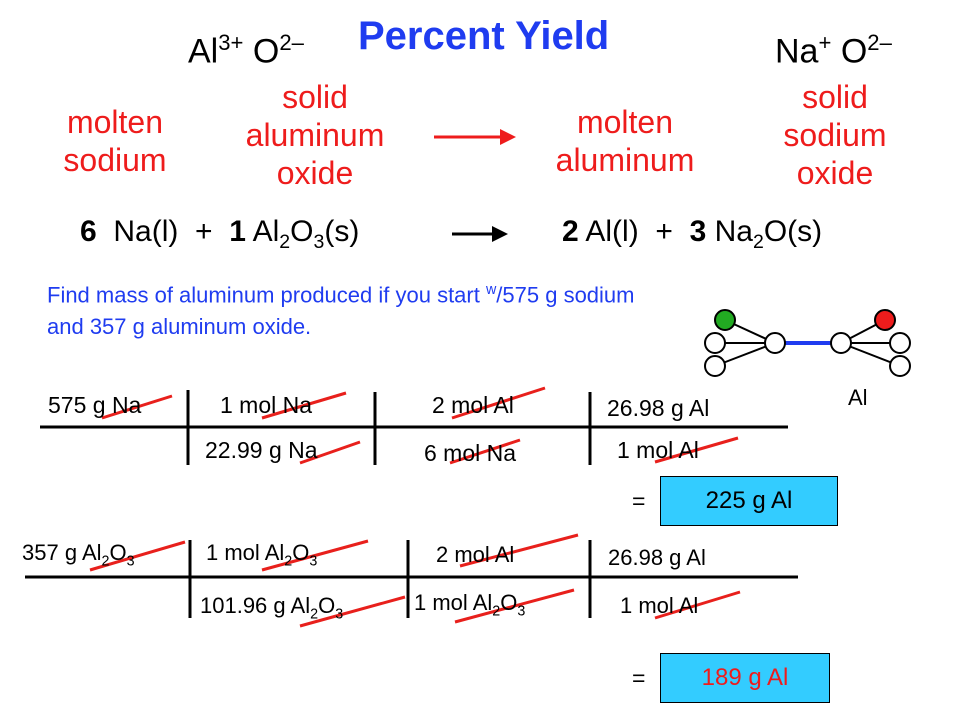 This screenshot has height=720, width=960. Describe the element at coordinates (272, 608) in the screenshot. I see `calc2-den1: 101.96 g Al2O3` at that location.